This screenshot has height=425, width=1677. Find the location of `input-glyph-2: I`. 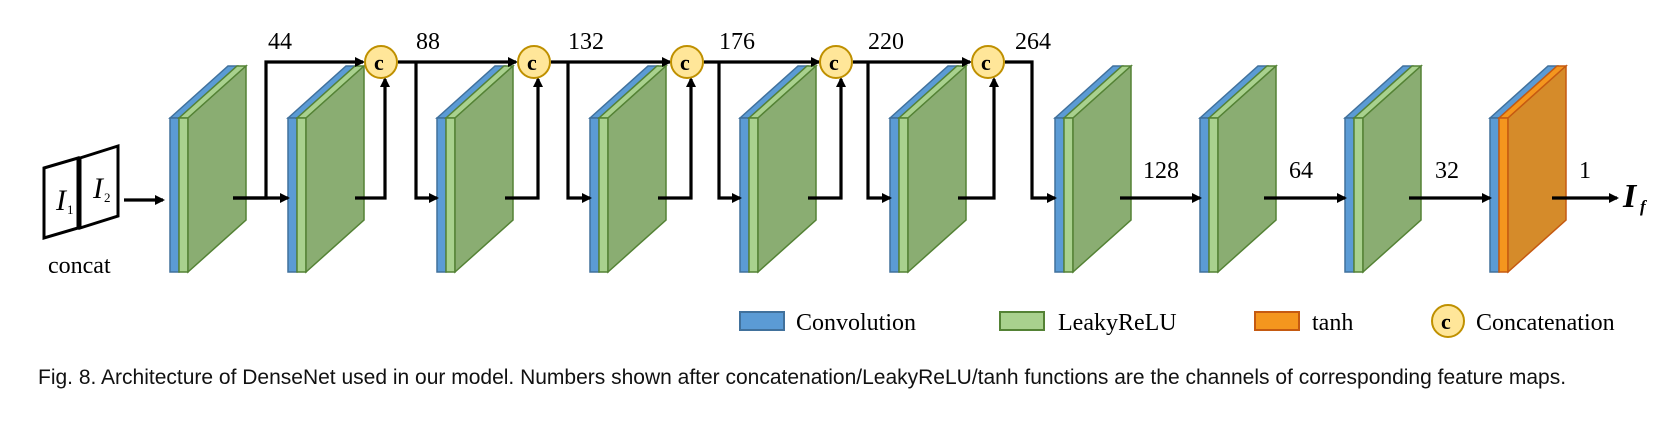

input-glyph-2: I is located at coordinates (98, 188).